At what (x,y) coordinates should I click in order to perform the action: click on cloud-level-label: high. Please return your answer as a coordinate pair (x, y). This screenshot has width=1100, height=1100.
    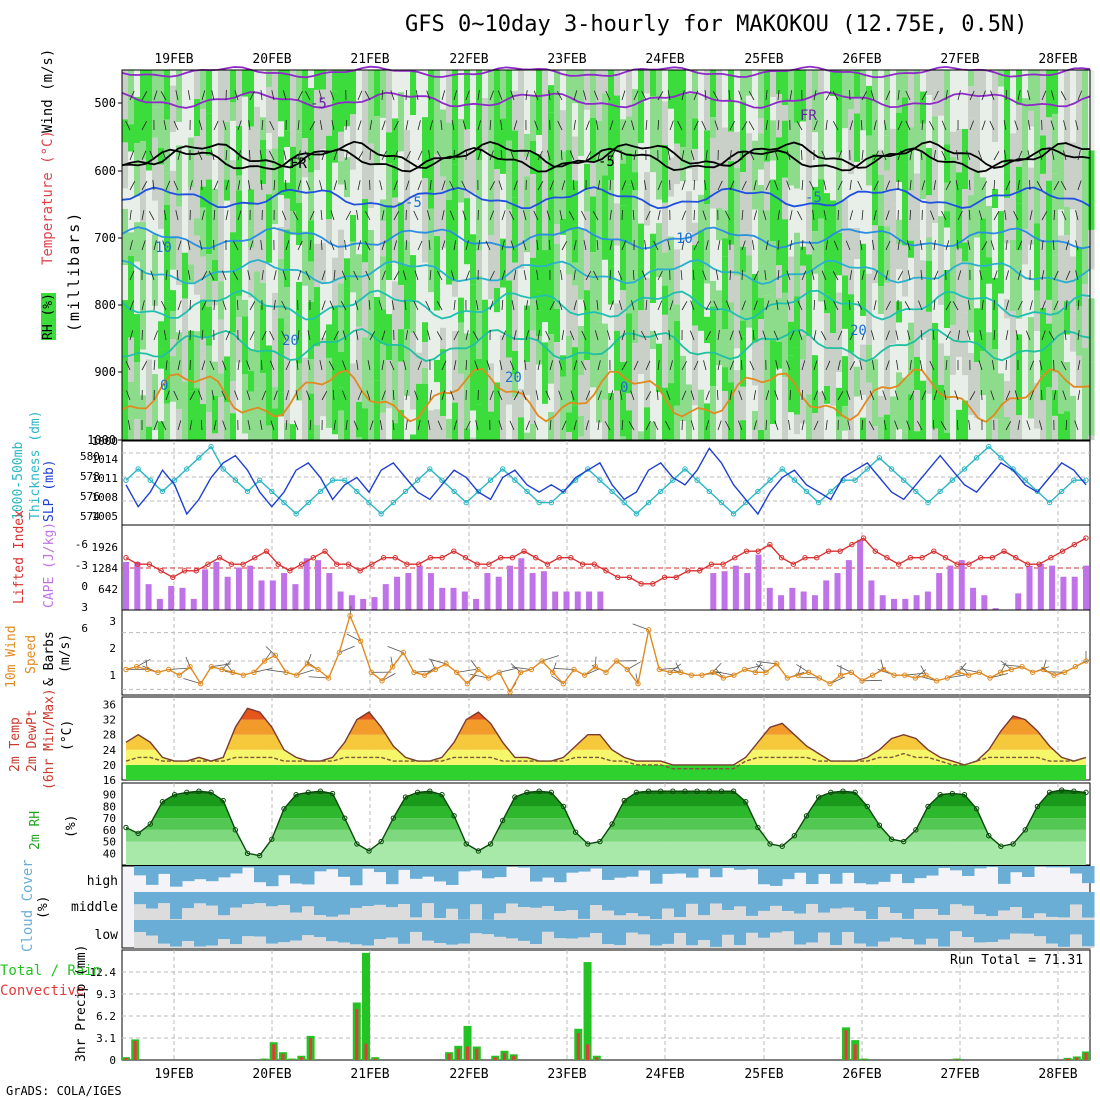
    Looking at the image, I should click on (102, 881).